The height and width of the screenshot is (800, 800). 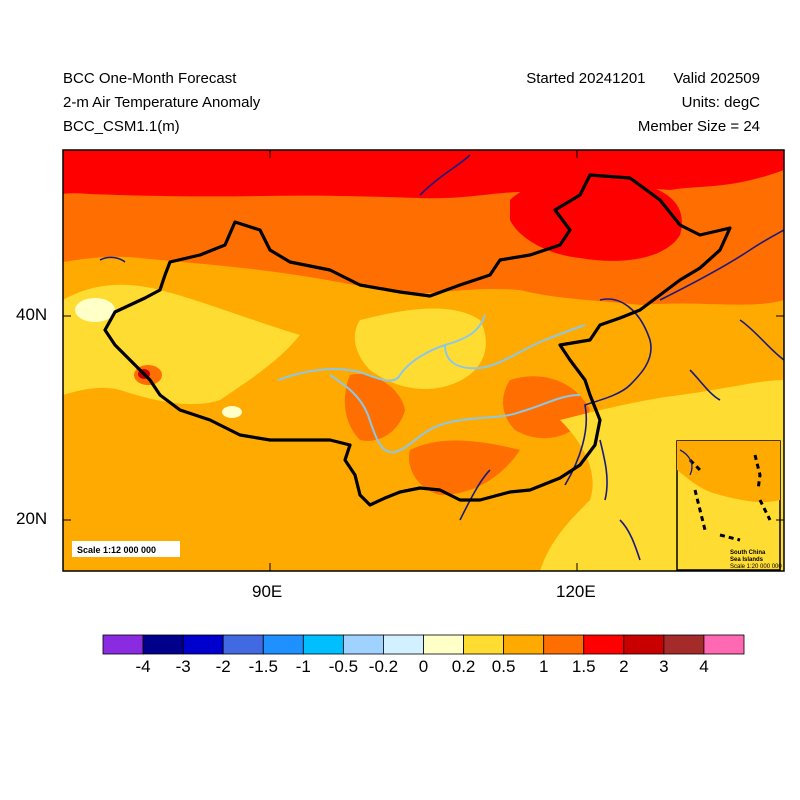 What do you see at coordinates (586, 78) in the screenshot?
I see `started-label: Started 20241201` at bounding box center [586, 78].